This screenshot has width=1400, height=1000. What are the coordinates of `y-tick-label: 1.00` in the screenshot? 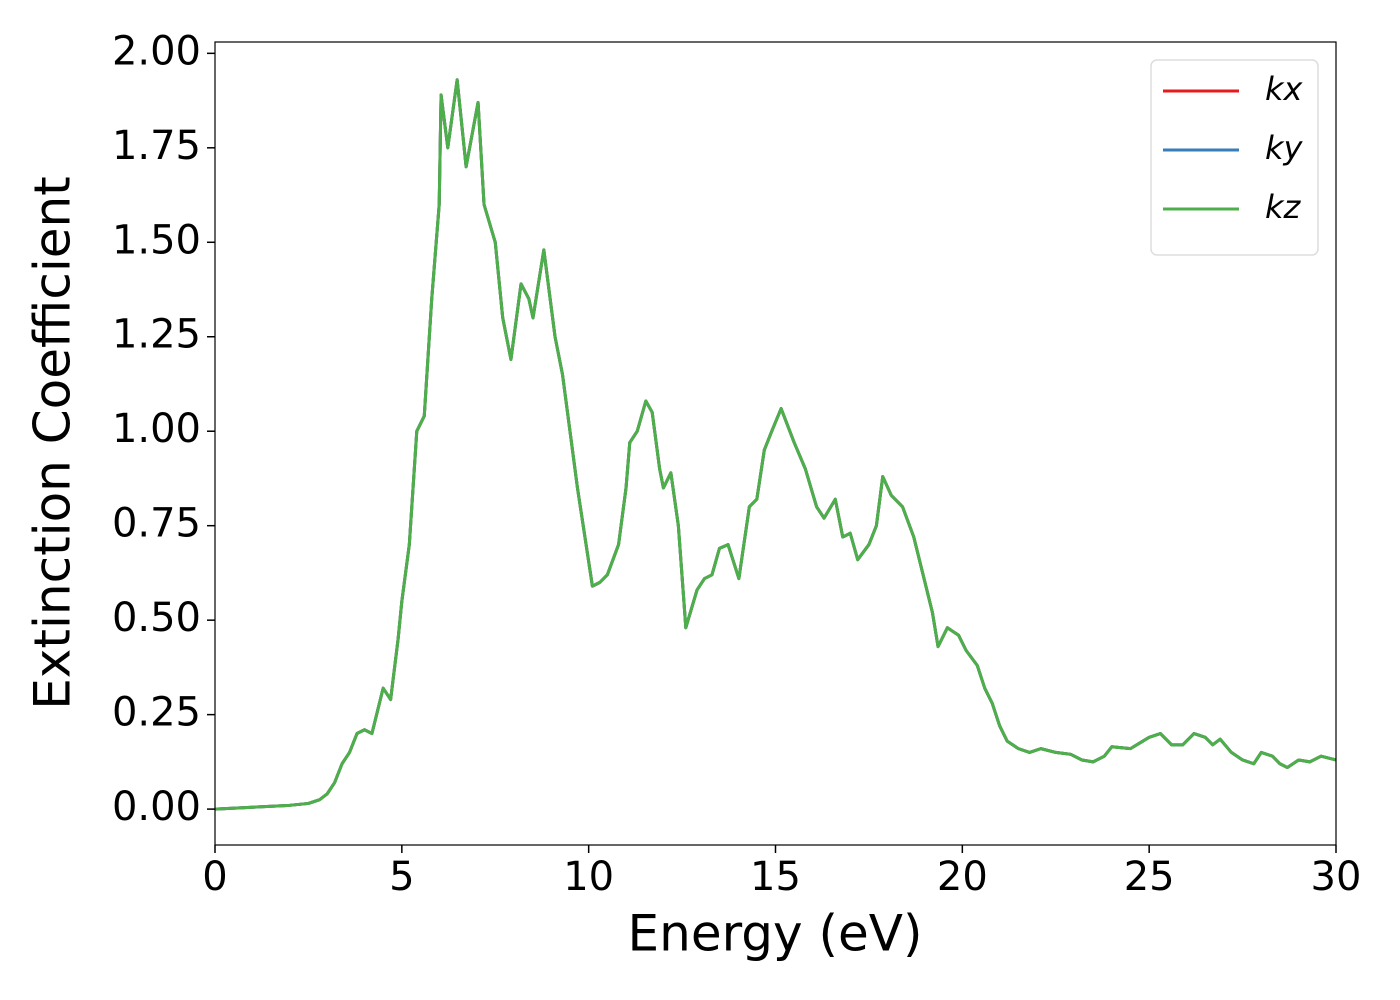 It's located at (156, 429).